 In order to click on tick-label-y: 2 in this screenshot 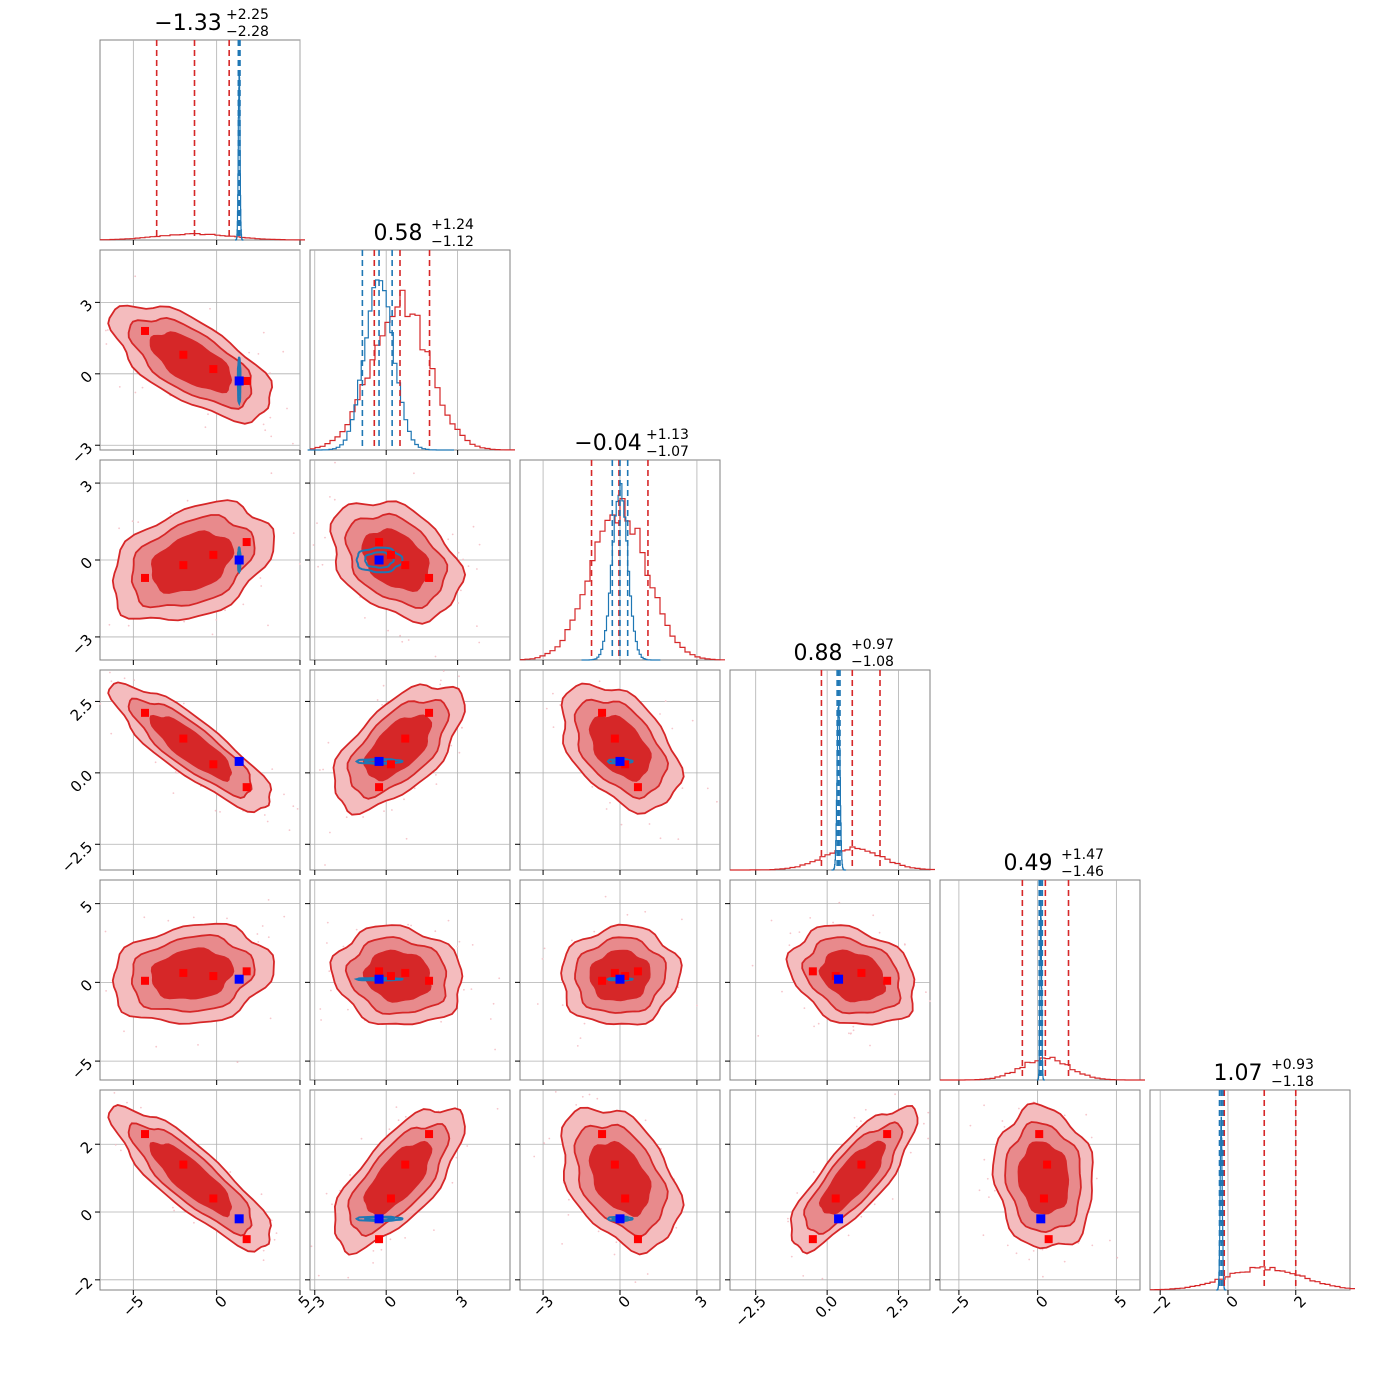, I will do `click(86, 1147)`.